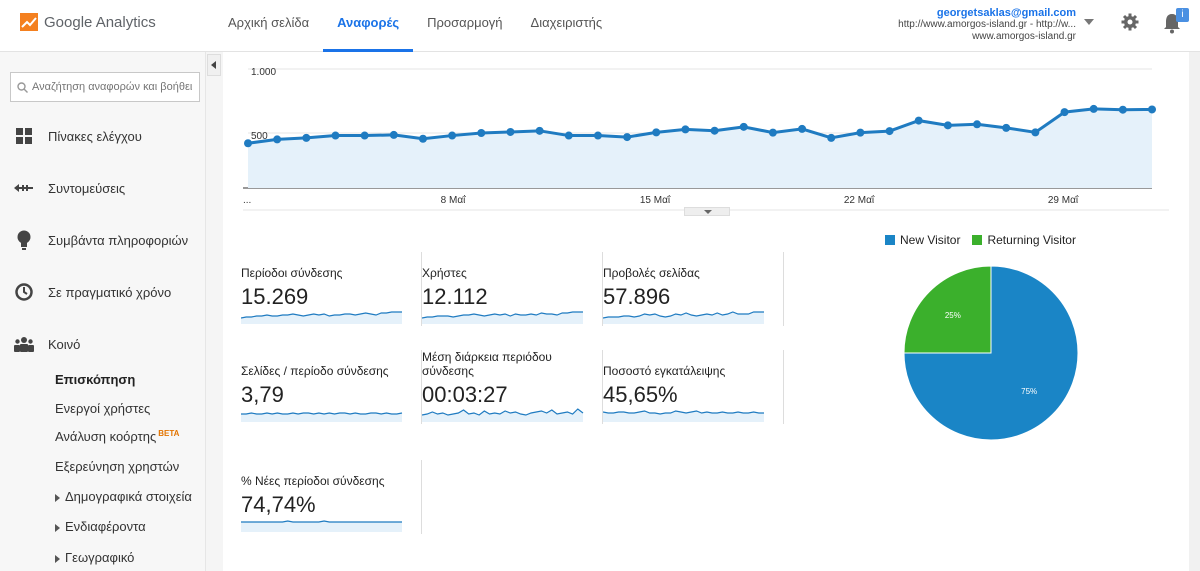 The height and width of the screenshot is (571, 1200). I want to click on x-tick-label: 8 Μαΐ, so click(453, 200).